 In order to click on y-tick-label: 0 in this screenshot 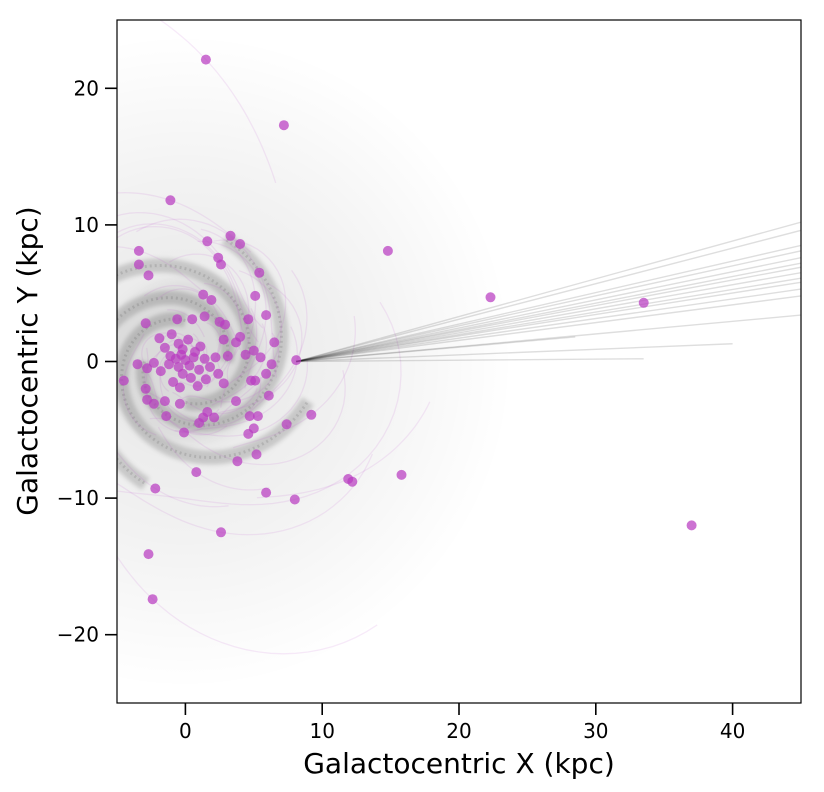, I will do `click(92, 362)`.